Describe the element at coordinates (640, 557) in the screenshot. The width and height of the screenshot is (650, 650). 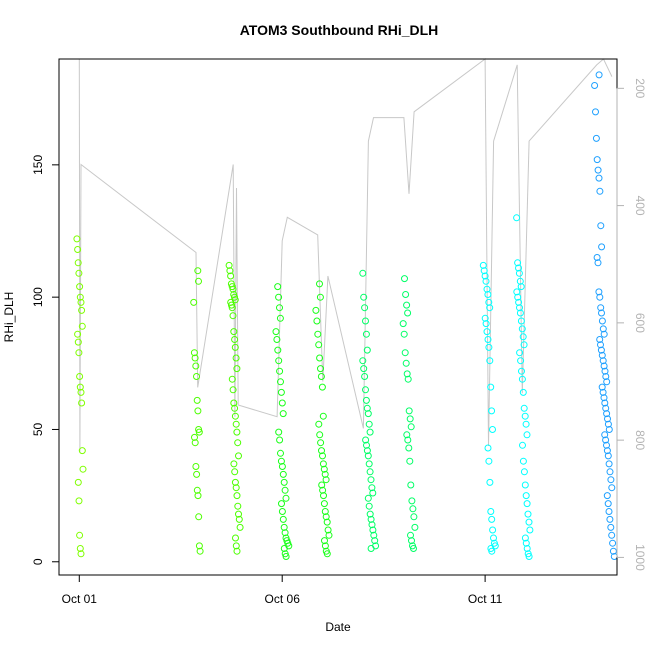
I see `y2-tick-label: 1000` at that location.